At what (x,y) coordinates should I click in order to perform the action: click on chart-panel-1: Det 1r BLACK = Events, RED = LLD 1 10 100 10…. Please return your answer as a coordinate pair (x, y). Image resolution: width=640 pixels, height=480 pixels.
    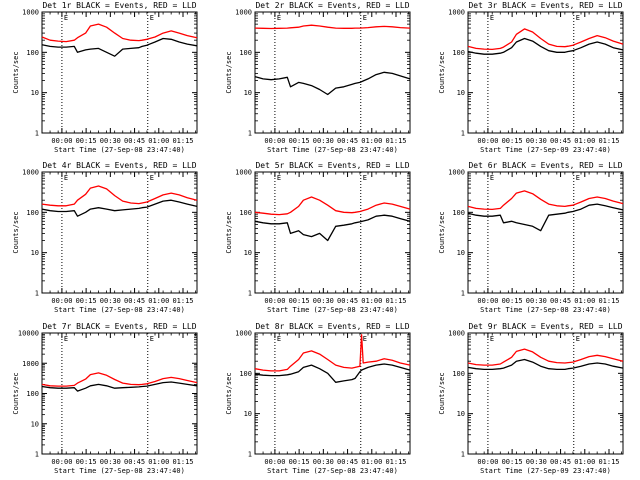
    Looking at the image, I should click on (105, 77).